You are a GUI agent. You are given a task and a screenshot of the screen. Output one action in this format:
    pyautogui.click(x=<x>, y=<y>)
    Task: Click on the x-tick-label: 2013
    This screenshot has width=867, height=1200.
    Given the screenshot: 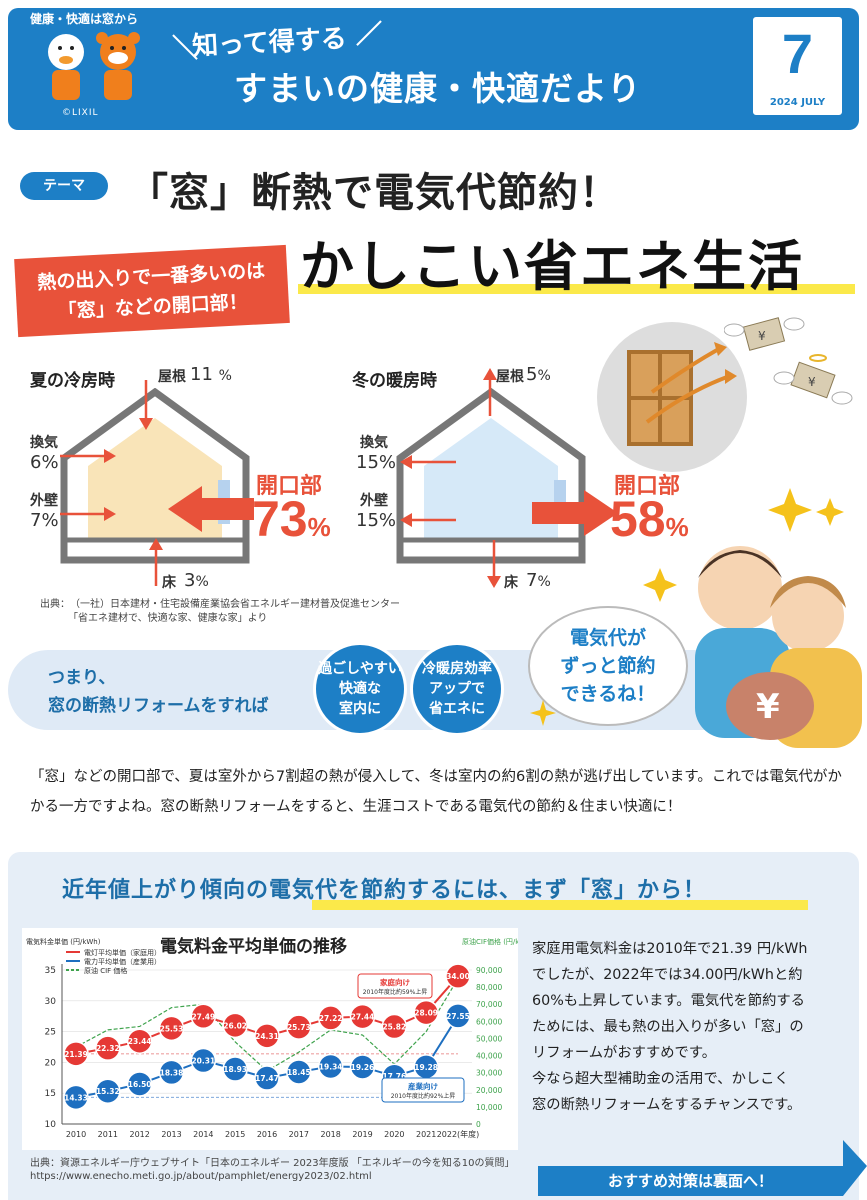 What is the action you would take?
    pyautogui.click(x=171, y=1134)
    